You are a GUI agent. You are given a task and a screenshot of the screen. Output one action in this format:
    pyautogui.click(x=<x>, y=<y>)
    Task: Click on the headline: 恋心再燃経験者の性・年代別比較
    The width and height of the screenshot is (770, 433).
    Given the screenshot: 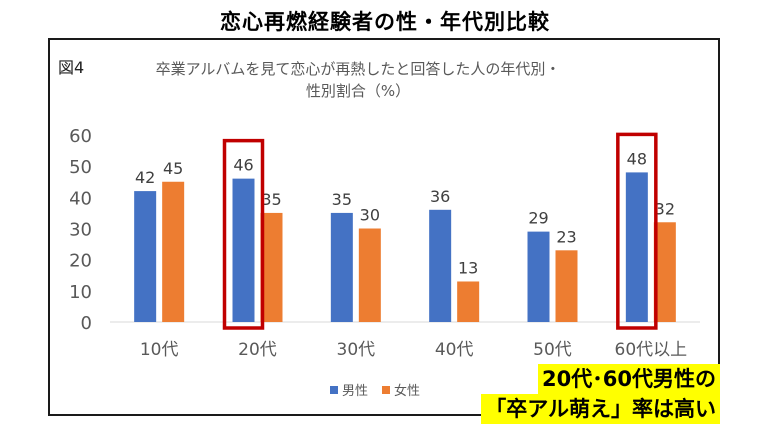 What is the action you would take?
    pyautogui.click(x=385, y=22)
    